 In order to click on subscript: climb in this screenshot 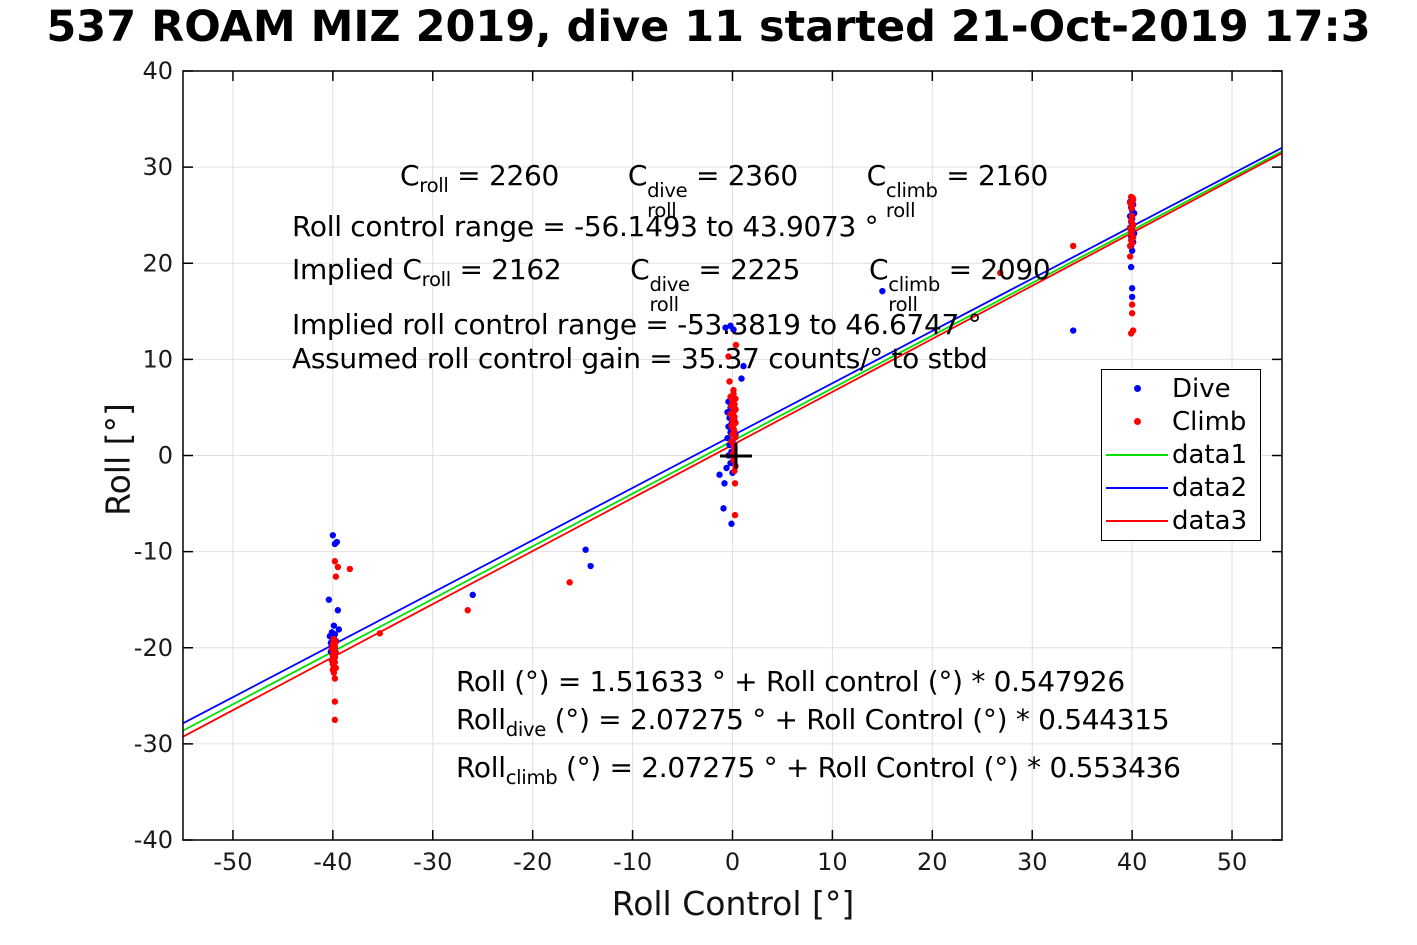, I will do `click(531, 777)`.